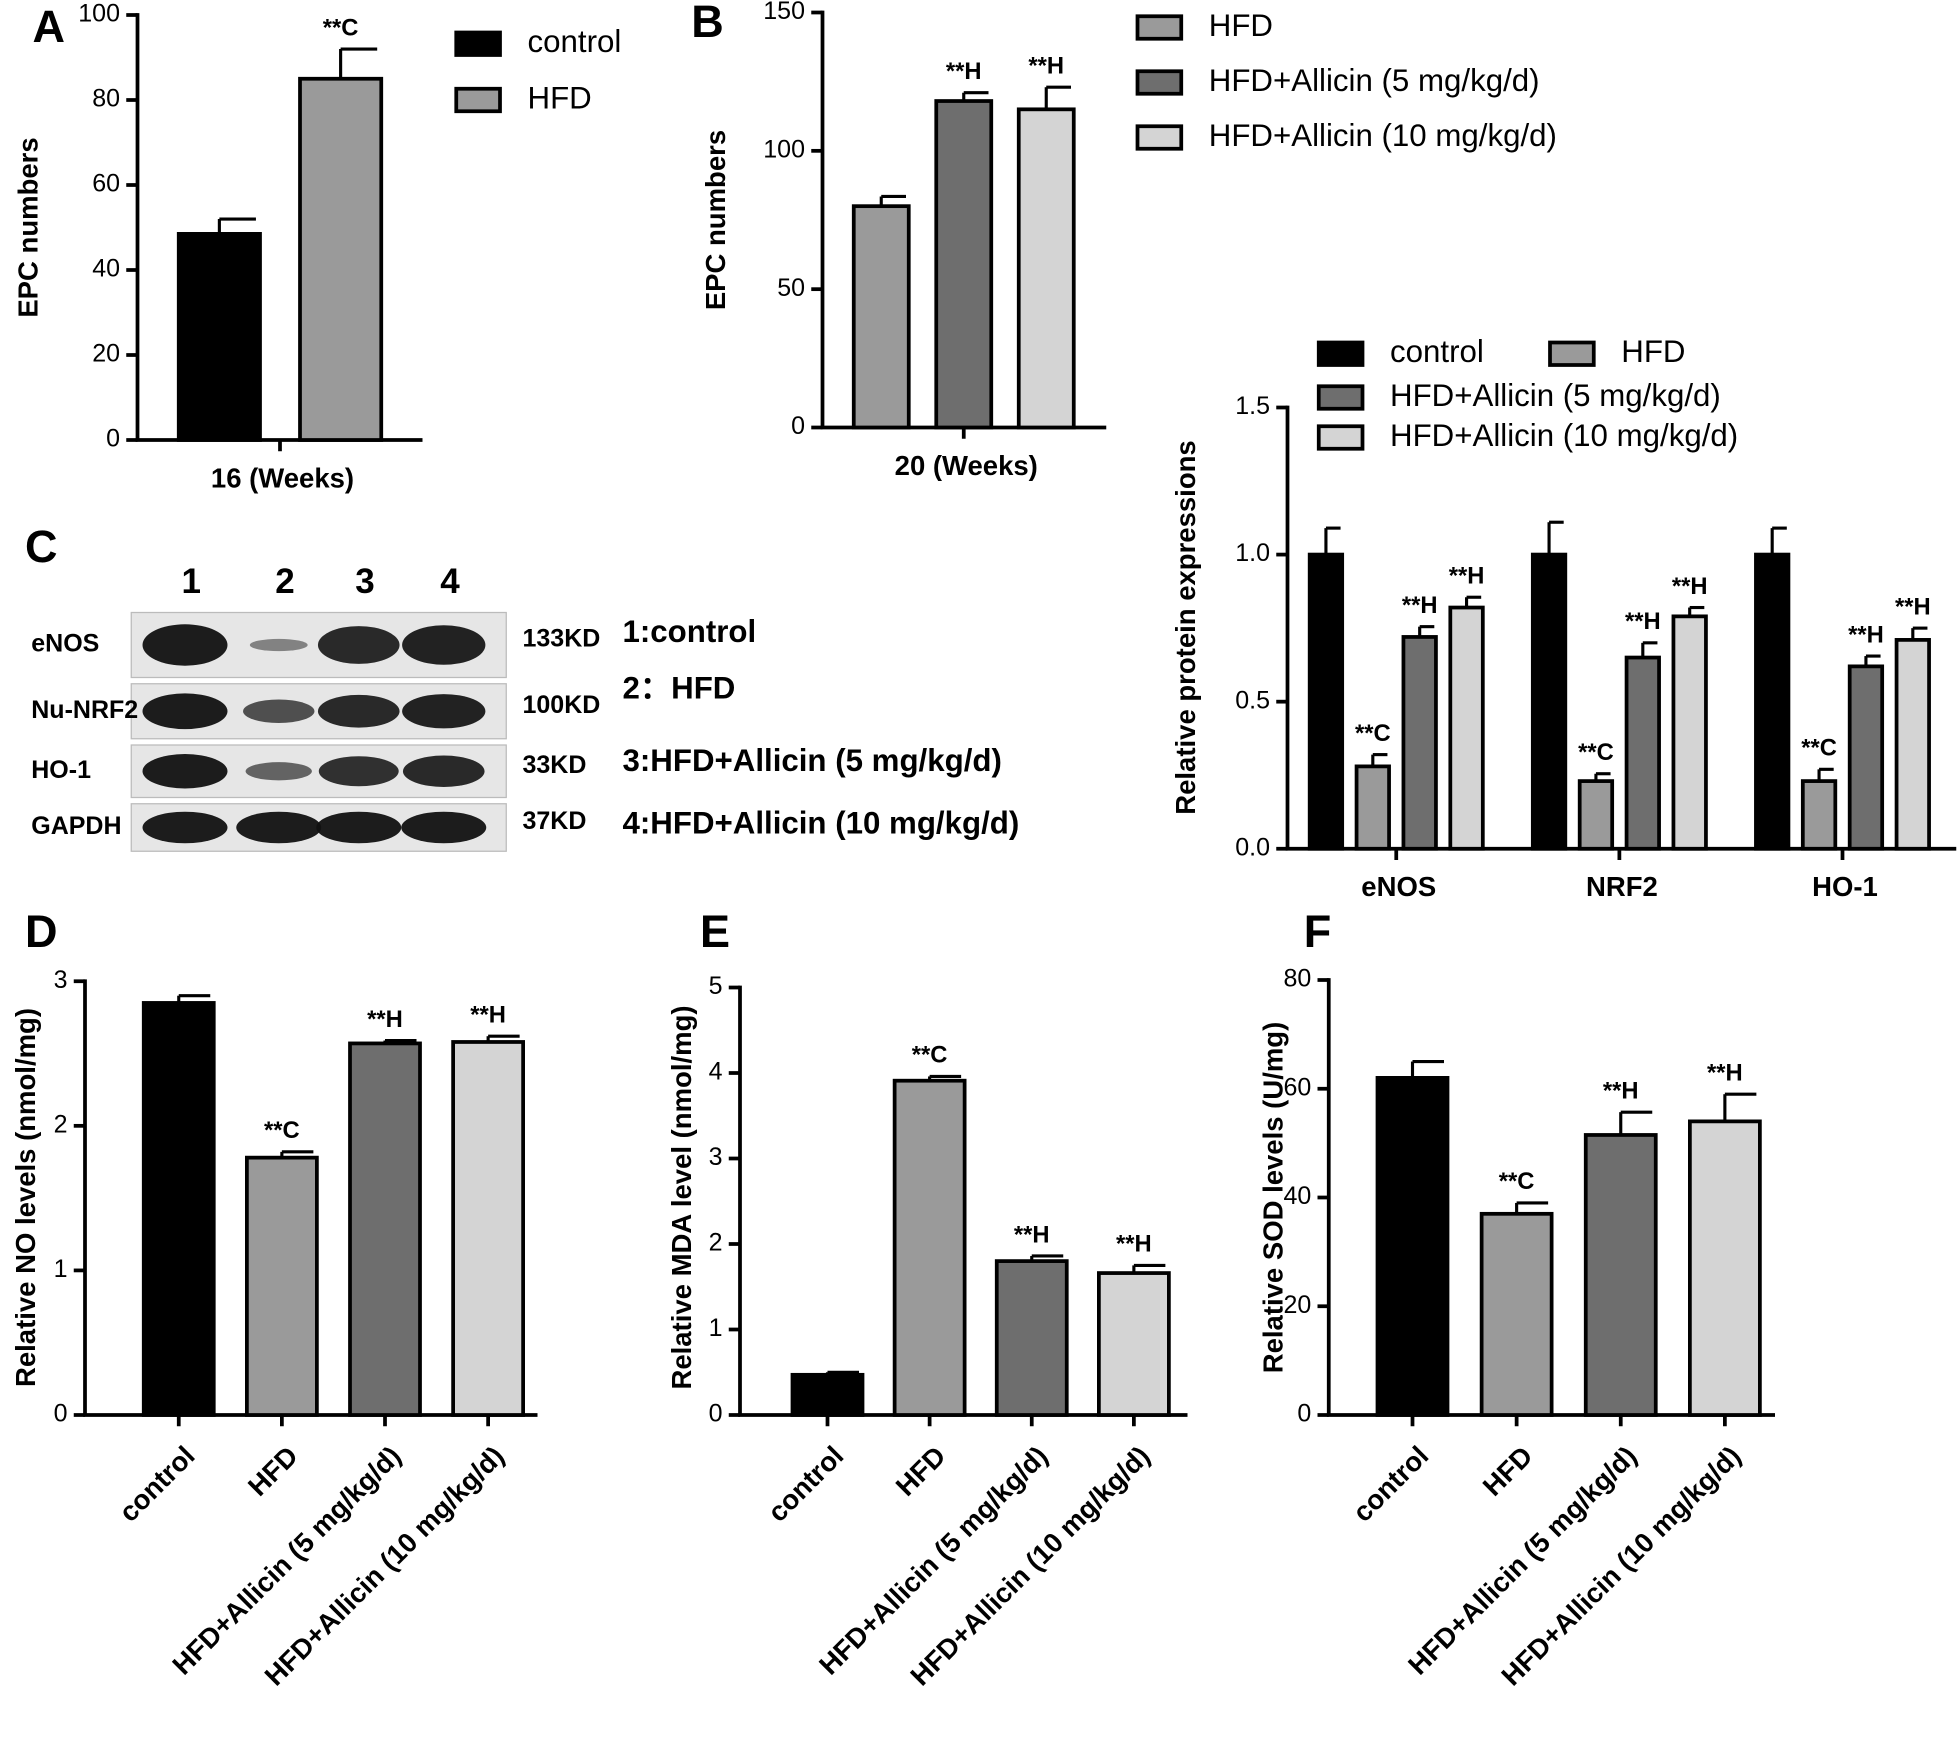  Describe the element at coordinates (106, 99) in the screenshot. I see `y-tick-label: 80` at that location.